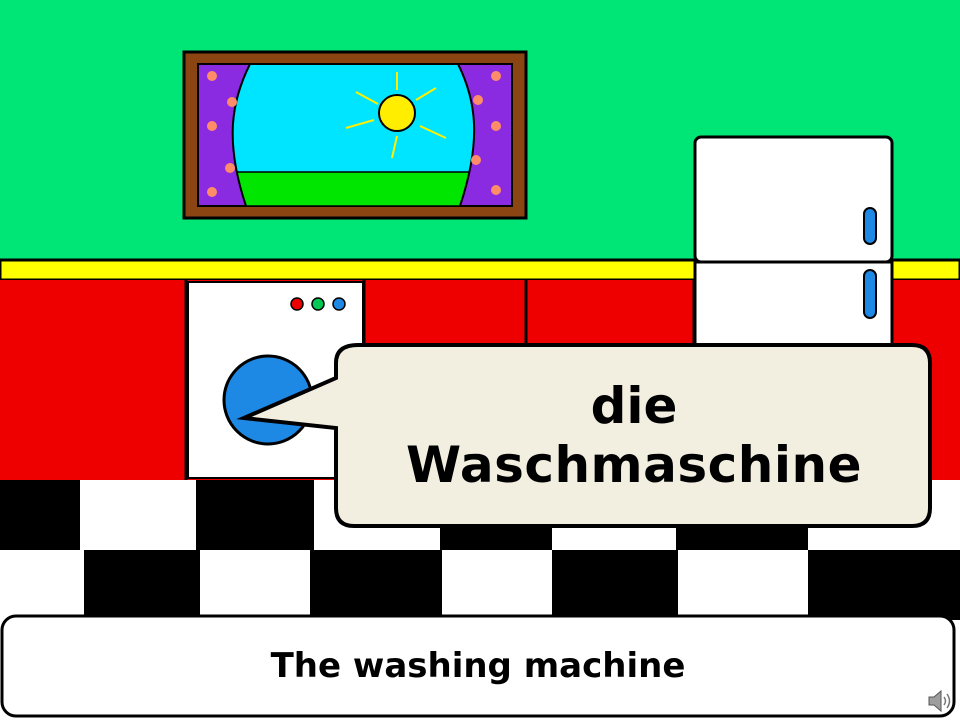  I want to click on vocabulary-word: die Waschmaschine, so click(634, 436).